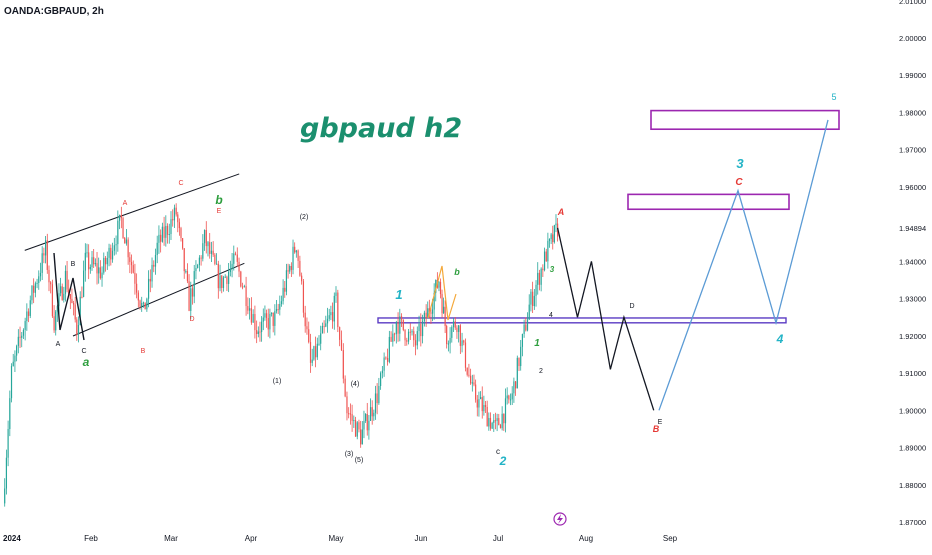 The height and width of the screenshot is (555, 932). I want to click on projection-path, so click(743, 265).